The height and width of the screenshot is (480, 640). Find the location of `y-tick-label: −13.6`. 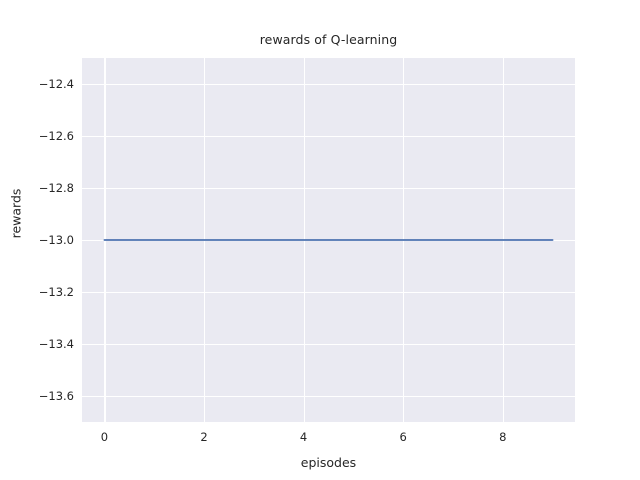

y-tick-label: −13.6 is located at coordinates (56, 396).